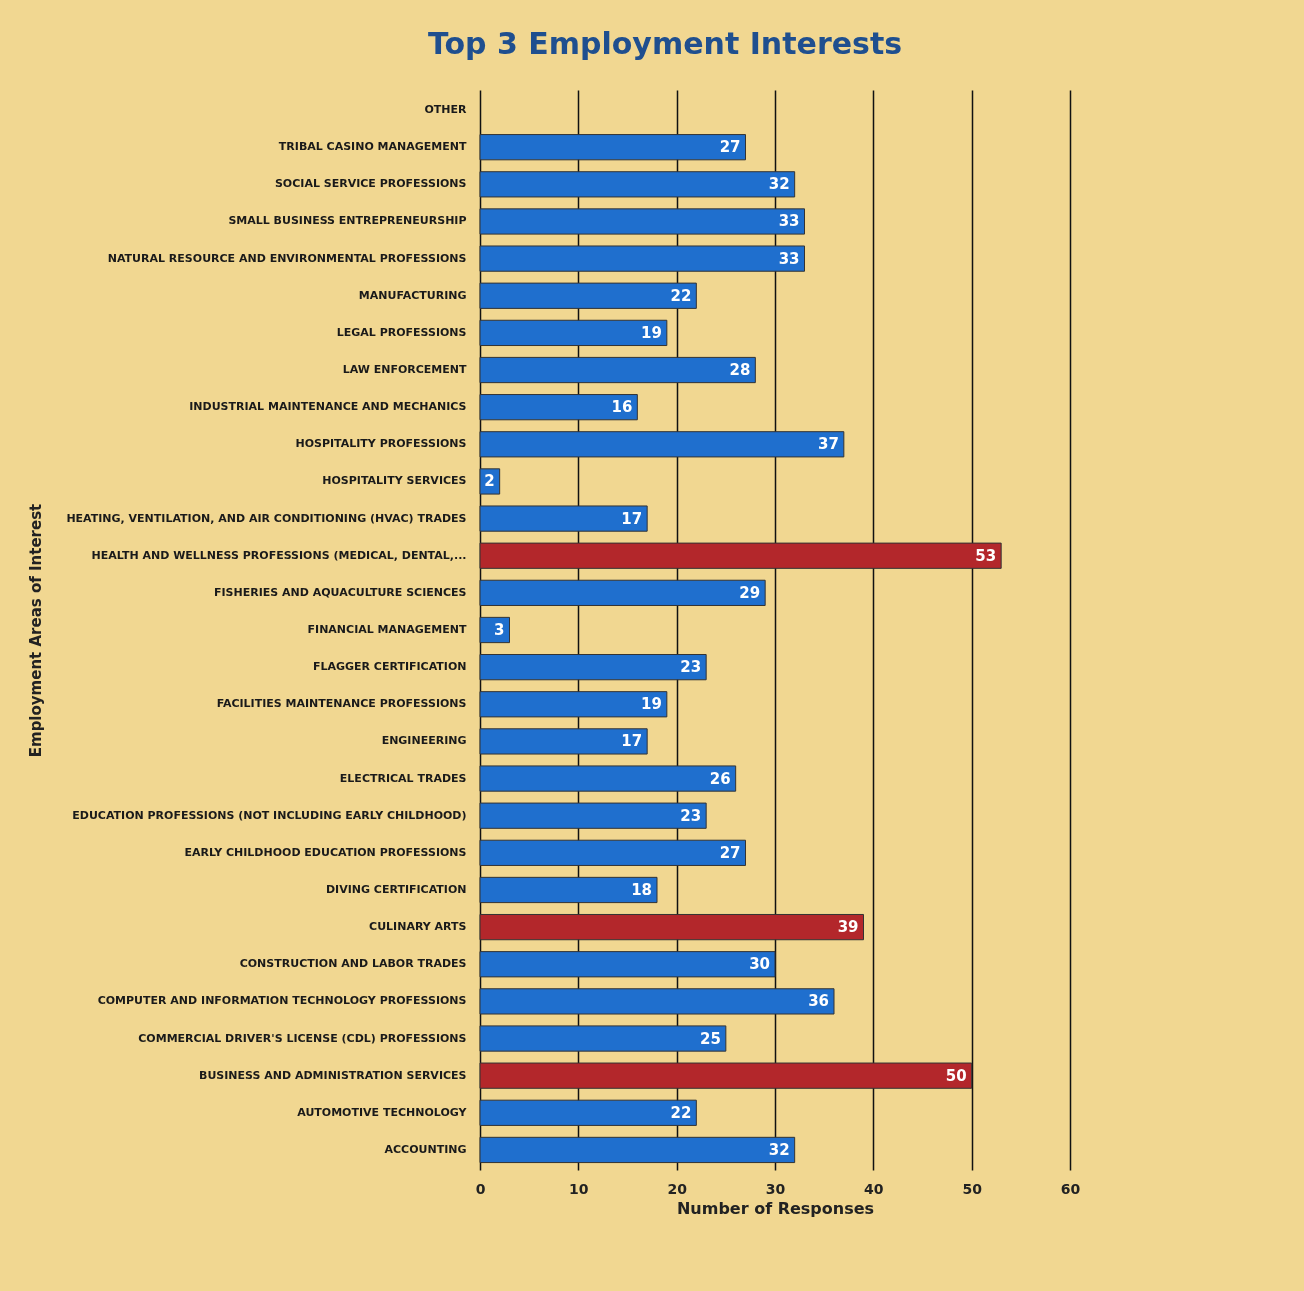  What do you see at coordinates (404, 370) in the screenshot?
I see `y-tick-label: LAW ENFORCEMENT` at bounding box center [404, 370].